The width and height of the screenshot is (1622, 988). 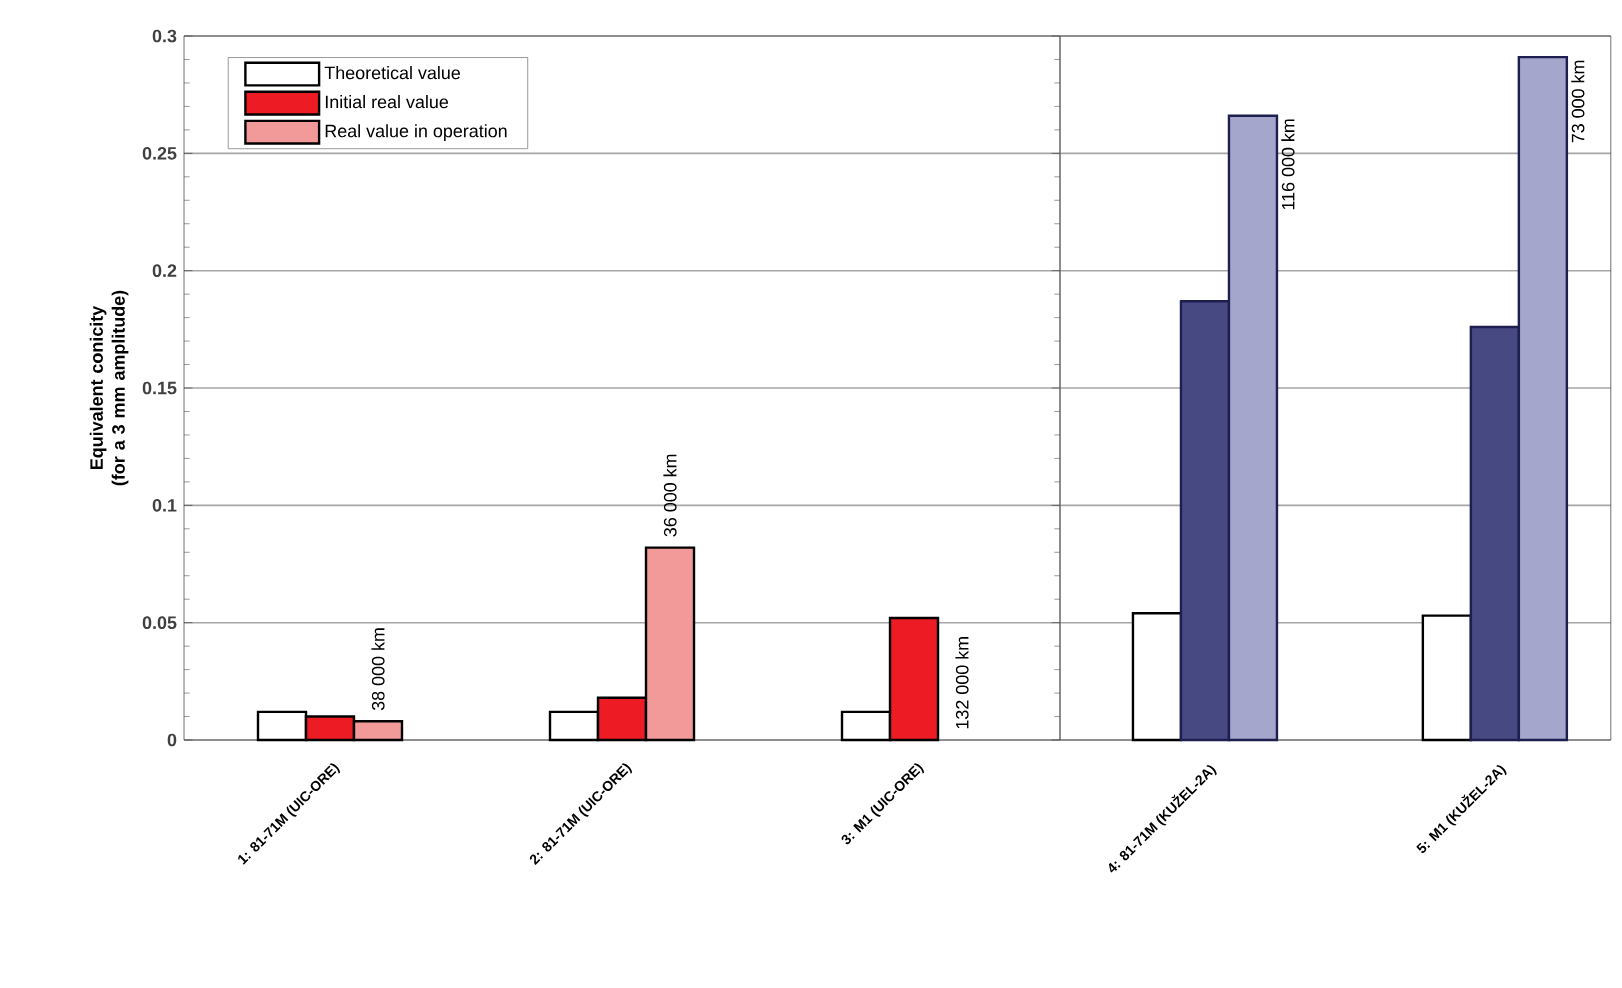 I want to click on y-tick-label: 0, so click(x=172, y=740).